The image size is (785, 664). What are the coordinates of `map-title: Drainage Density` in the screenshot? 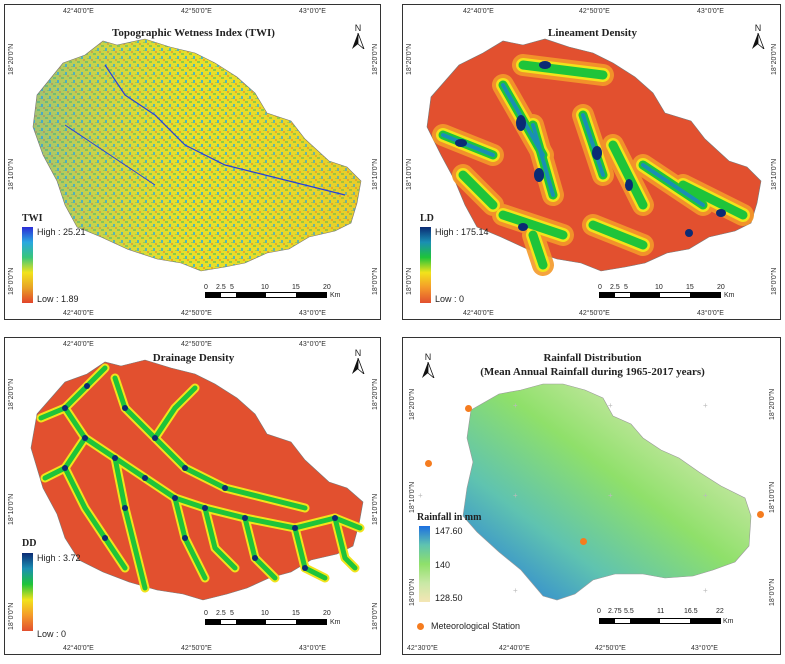 It's located at (193, 358).